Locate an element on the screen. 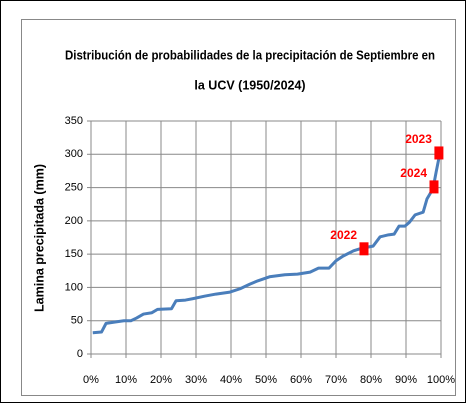  x-tick-label: 90% is located at coordinates (406, 380).